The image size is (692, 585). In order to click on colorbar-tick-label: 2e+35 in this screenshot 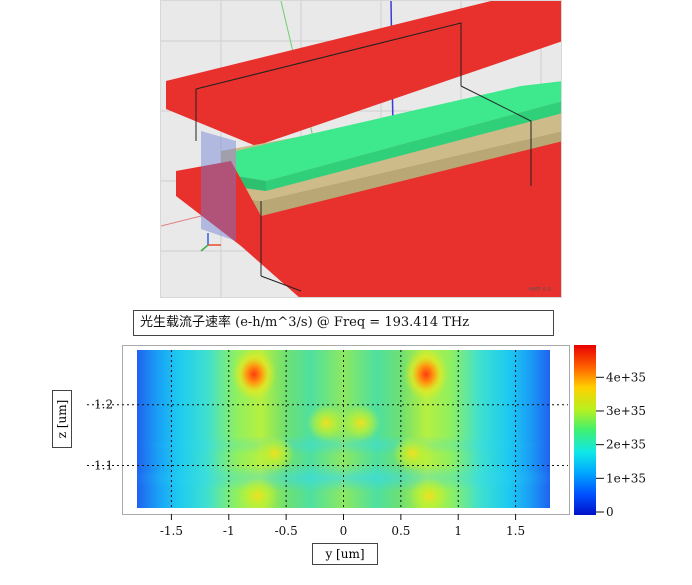, I will do `click(626, 445)`.